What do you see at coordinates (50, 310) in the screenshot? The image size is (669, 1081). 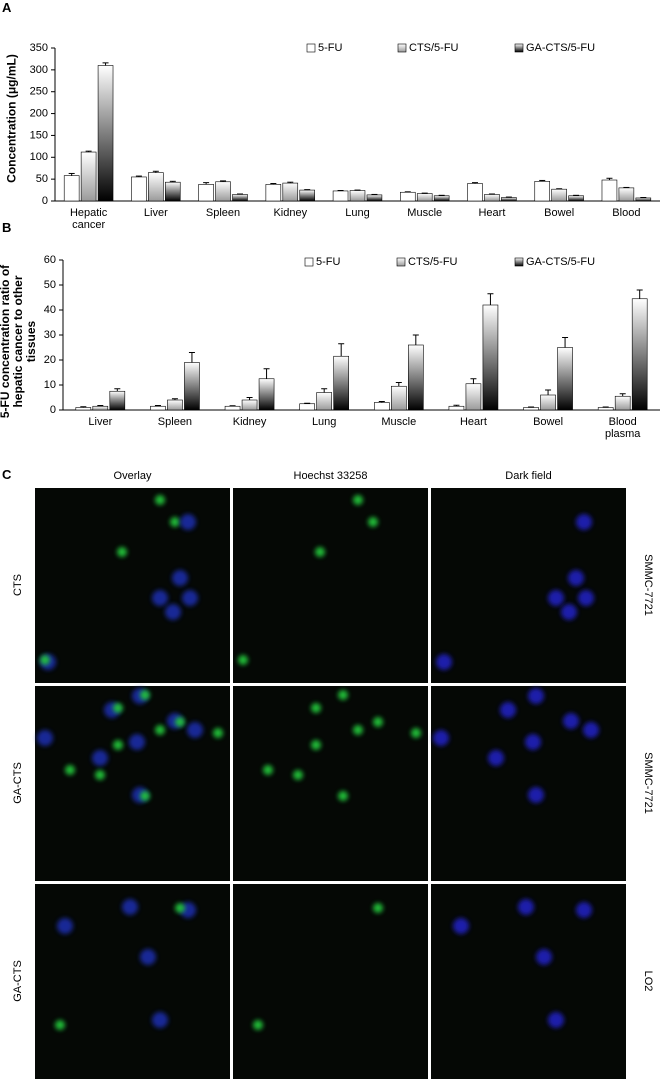 I see `y-tick-label: 40` at bounding box center [50, 310].